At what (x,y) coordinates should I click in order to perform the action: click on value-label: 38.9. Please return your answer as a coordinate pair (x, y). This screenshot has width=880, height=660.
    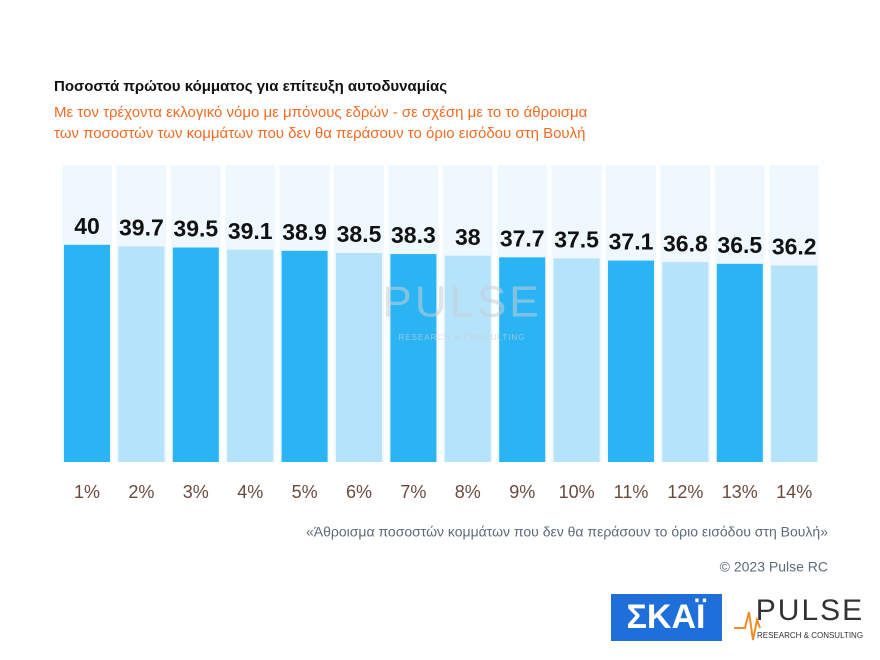
    Looking at the image, I should click on (304, 232).